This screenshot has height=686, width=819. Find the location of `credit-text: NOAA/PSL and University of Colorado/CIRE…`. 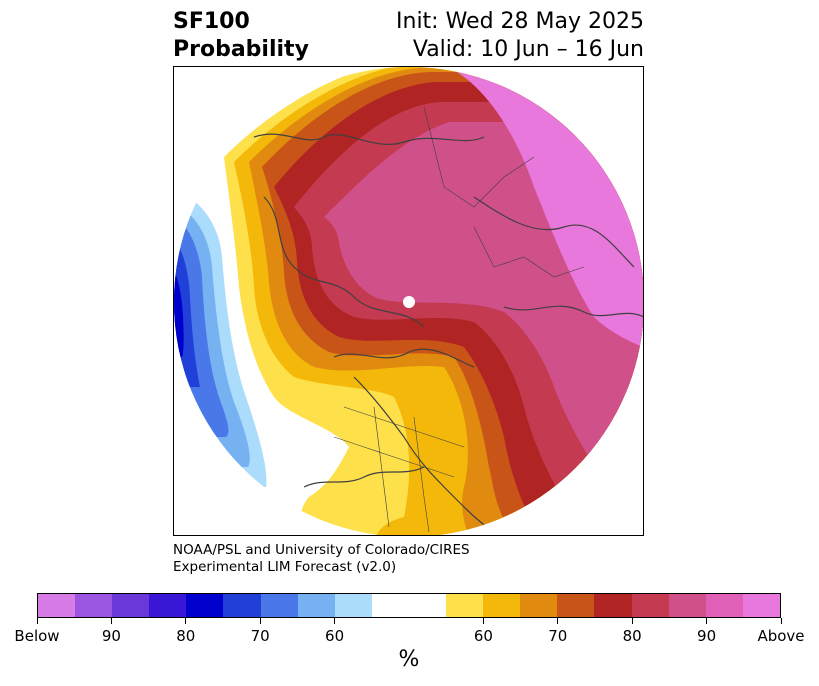

credit-text: NOAA/PSL and University of Colorado/CIRE… is located at coordinates (321, 559).